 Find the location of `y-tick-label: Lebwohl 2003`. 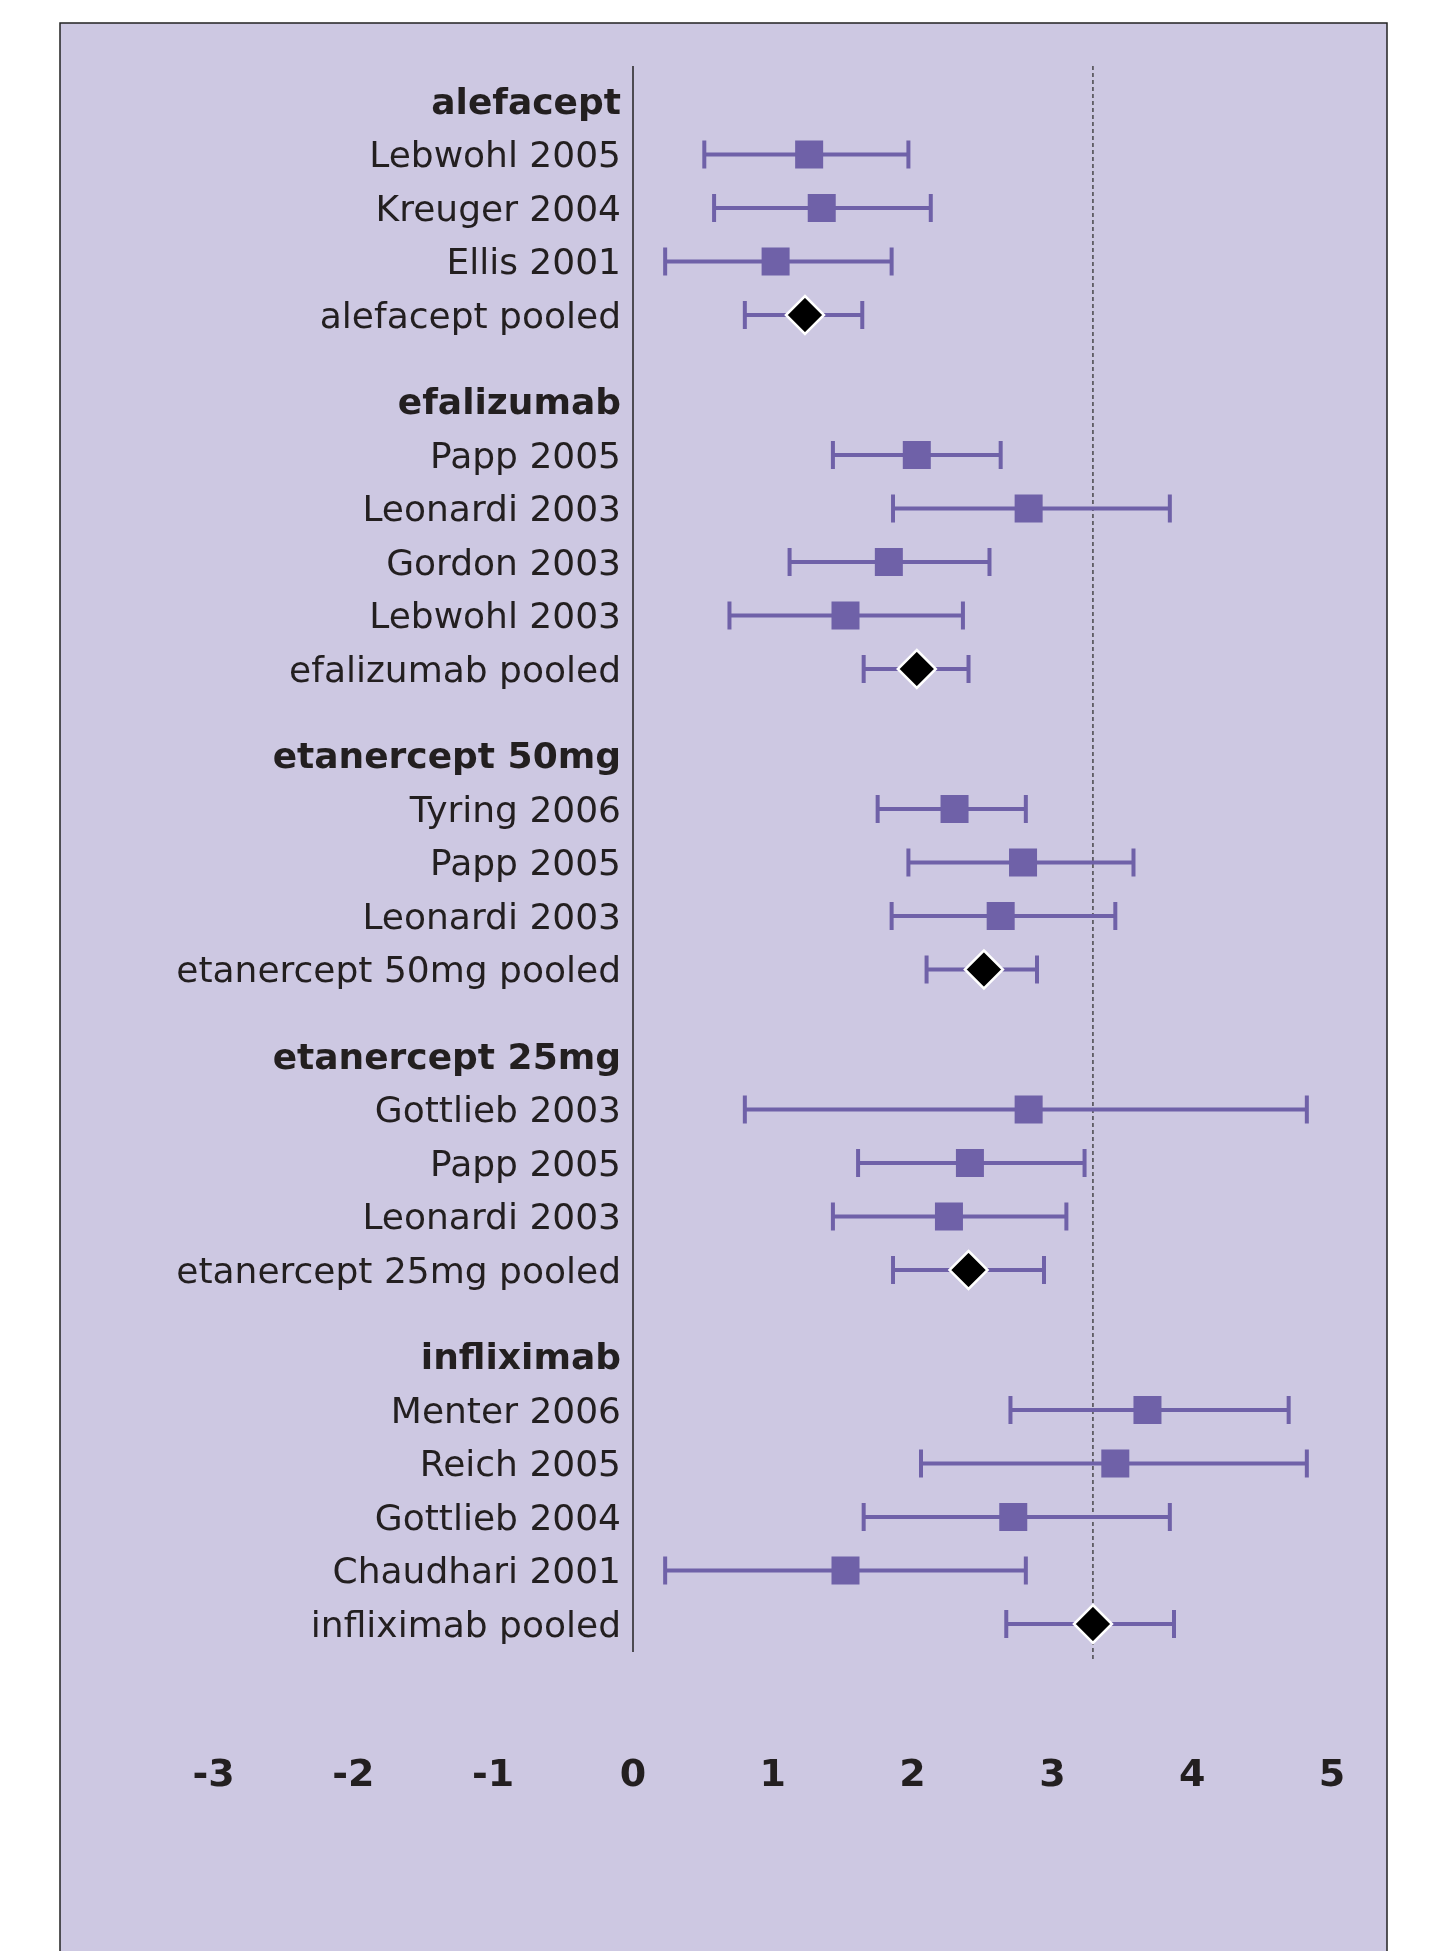

y-tick-label: Lebwohl 2003 is located at coordinates (495, 616).